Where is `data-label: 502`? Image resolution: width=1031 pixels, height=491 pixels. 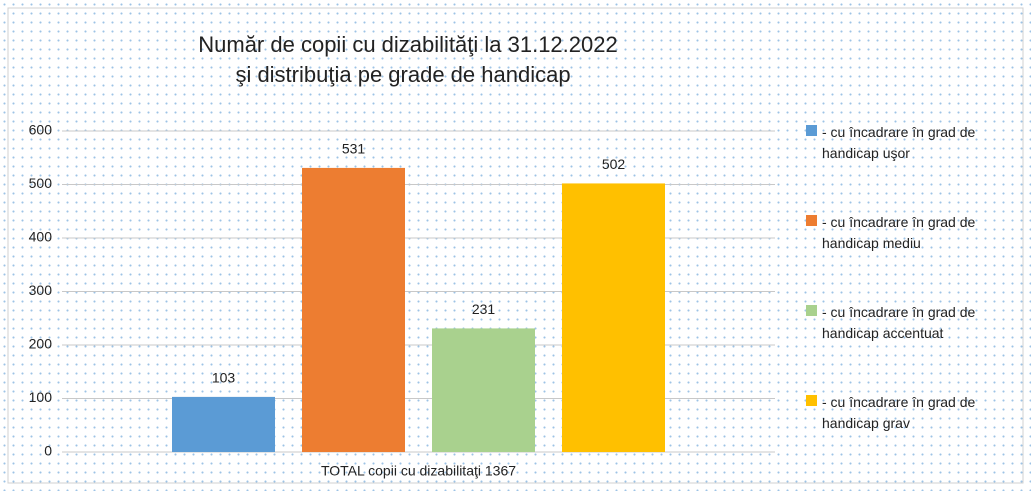 data-label: 502 is located at coordinates (614, 164).